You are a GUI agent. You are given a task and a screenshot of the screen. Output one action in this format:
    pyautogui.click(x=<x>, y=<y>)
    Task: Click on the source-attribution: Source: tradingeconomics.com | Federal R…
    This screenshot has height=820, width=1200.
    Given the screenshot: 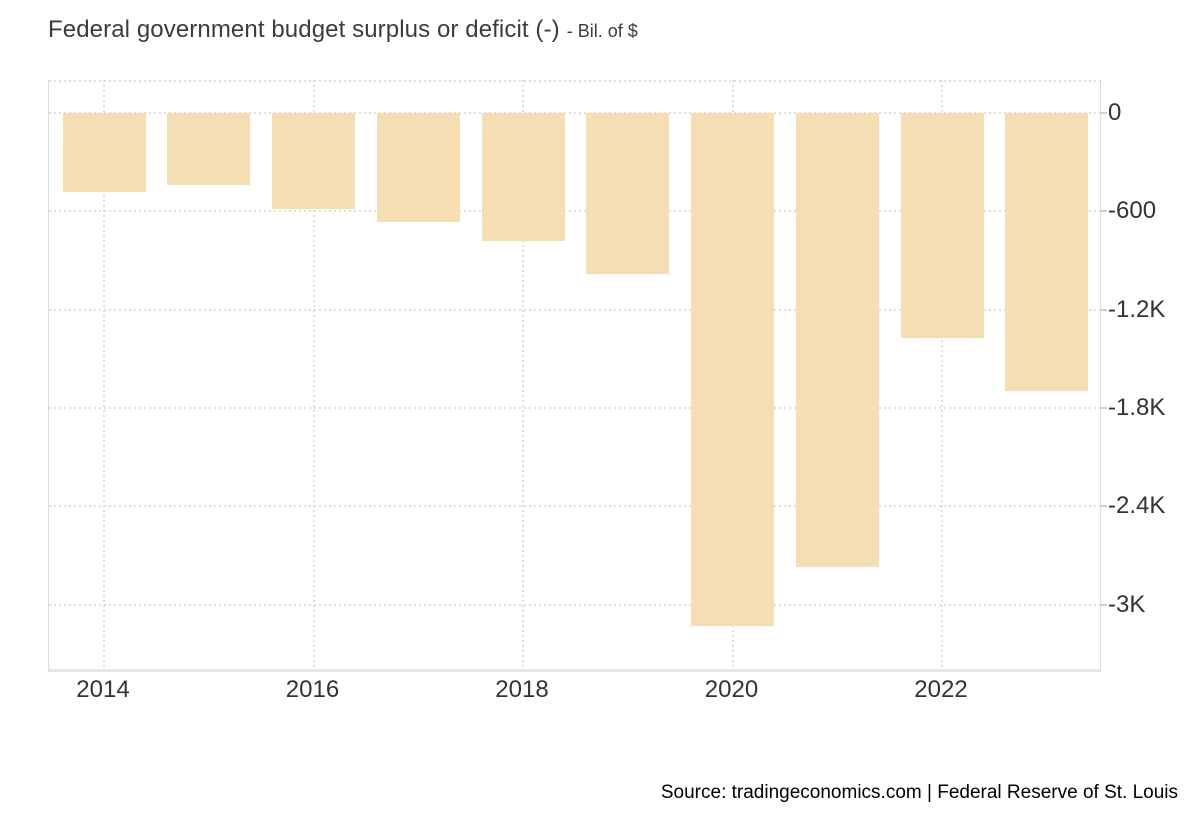 What is the action you would take?
    pyautogui.click(x=919, y=792)
    